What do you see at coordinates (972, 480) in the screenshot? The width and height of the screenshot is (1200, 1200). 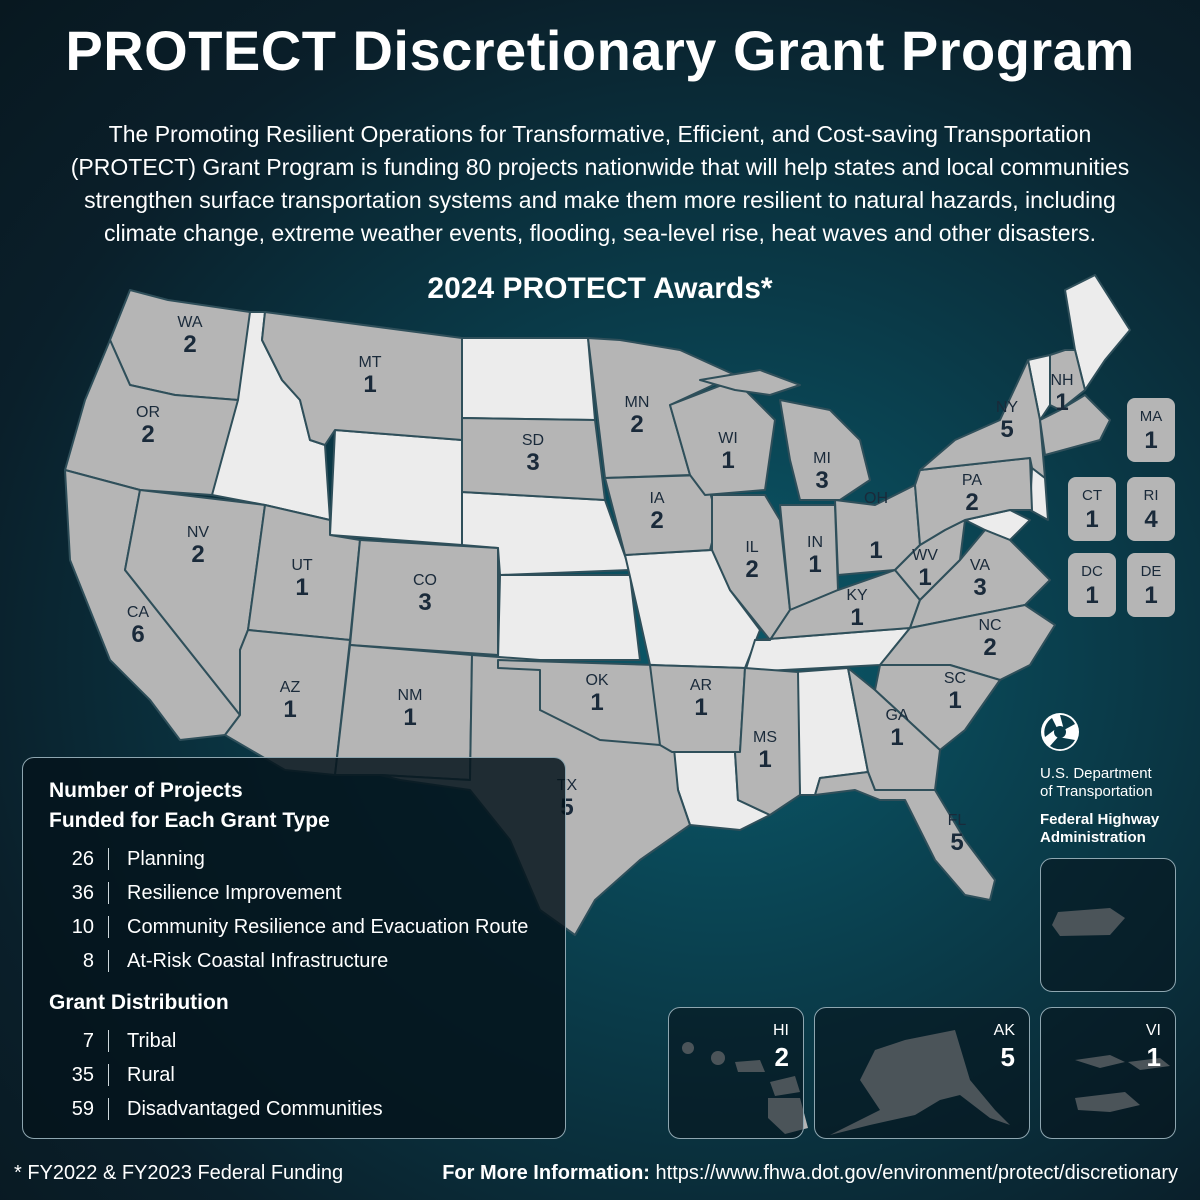 I see `state-abbr-pa: PA` at bounding box center [972, 480].